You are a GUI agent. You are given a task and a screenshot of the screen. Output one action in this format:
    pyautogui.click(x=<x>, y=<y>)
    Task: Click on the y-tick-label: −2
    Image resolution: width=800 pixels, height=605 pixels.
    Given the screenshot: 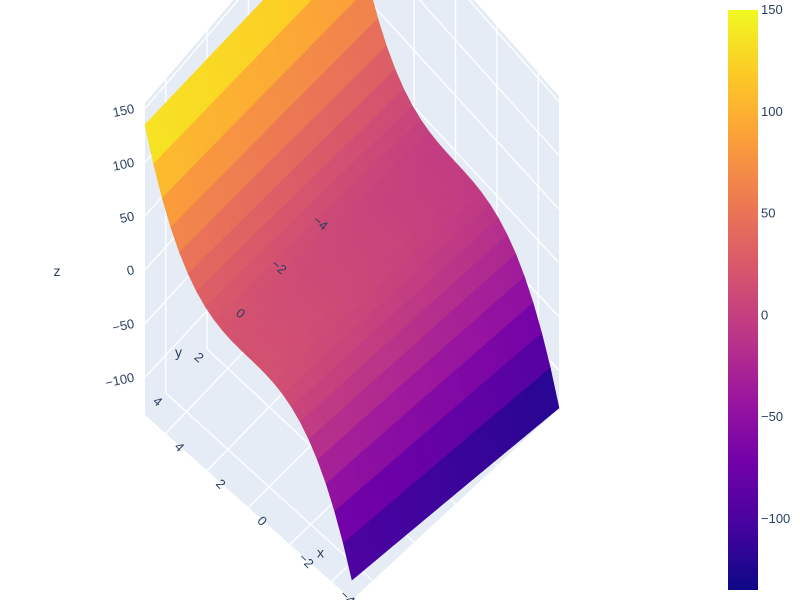 What is the action you would take?
    pyautogui.click(x=279, y=266)
    